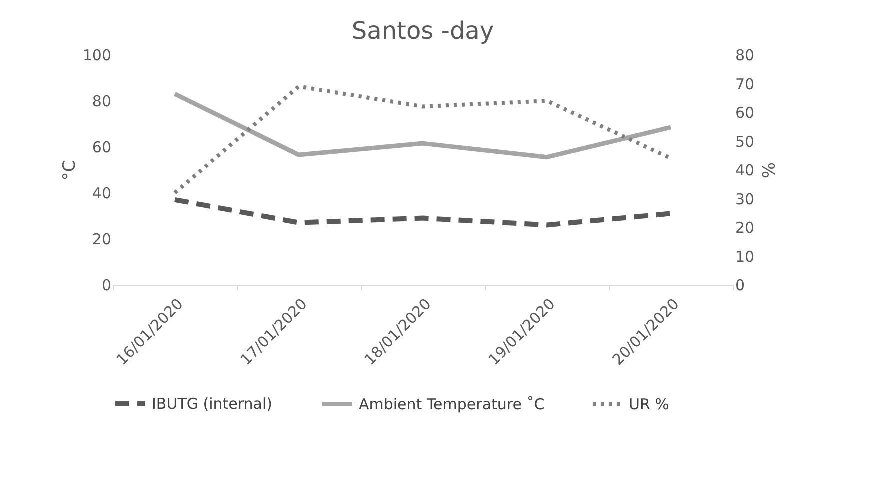 Image resolution: width=877 pixels, height=504 pixels. What do you see at coordinates (107, 285) in the screenshot?
I see `y-tick-label: 0` at bounding box center [107, 285].